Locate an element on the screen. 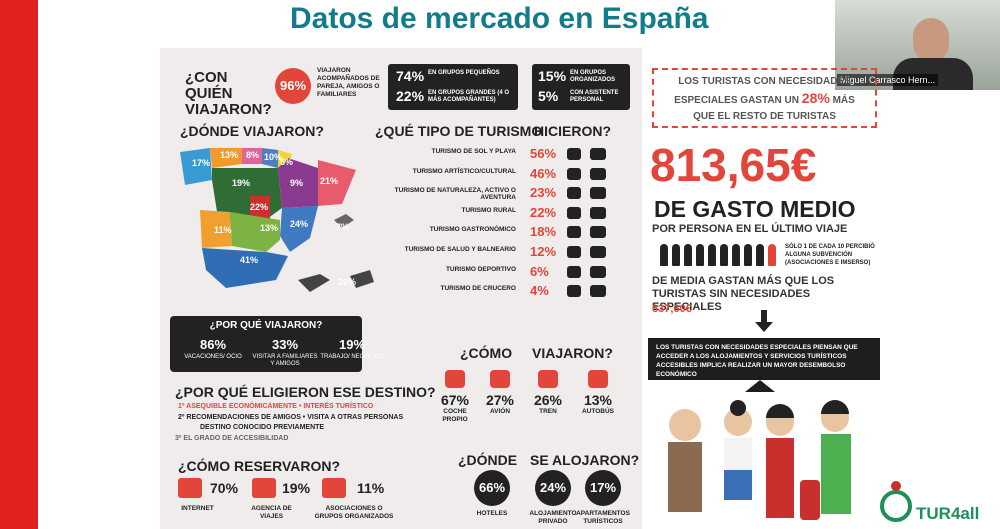 The height and width of the screenshot is (529, 1000). heading: VIAJARON? is located at coordinates (572, 353).